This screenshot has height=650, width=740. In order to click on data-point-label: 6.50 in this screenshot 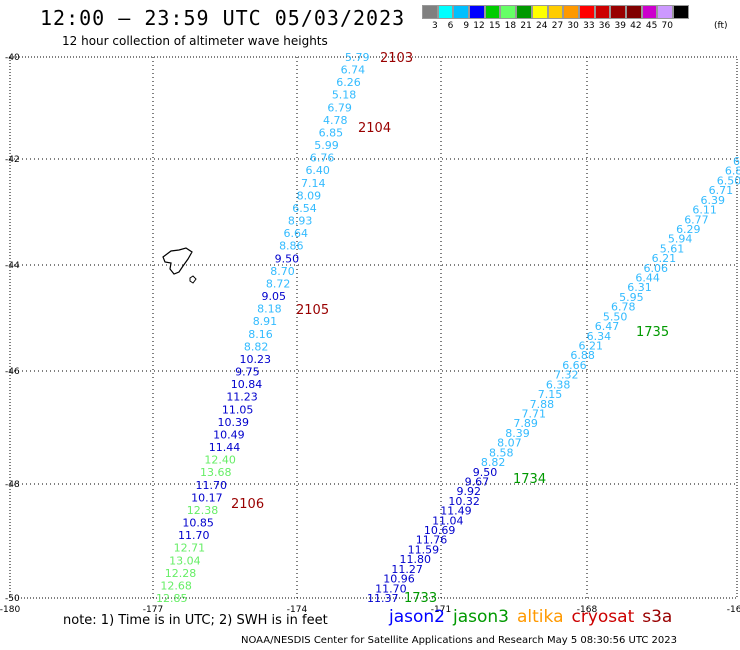, I will do `click(728, 180)`.